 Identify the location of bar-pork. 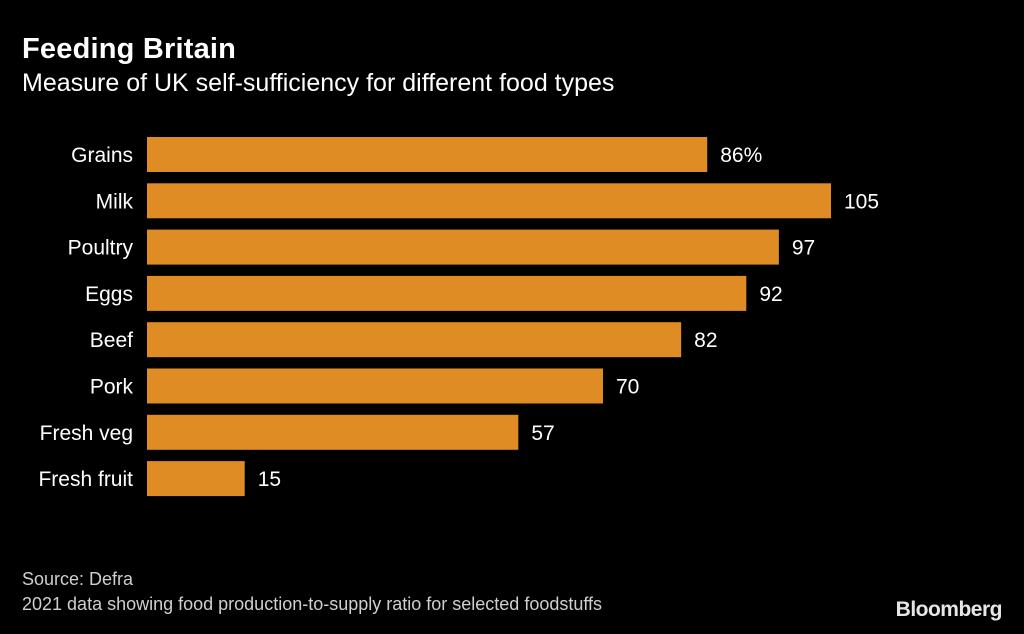
(375, 386).